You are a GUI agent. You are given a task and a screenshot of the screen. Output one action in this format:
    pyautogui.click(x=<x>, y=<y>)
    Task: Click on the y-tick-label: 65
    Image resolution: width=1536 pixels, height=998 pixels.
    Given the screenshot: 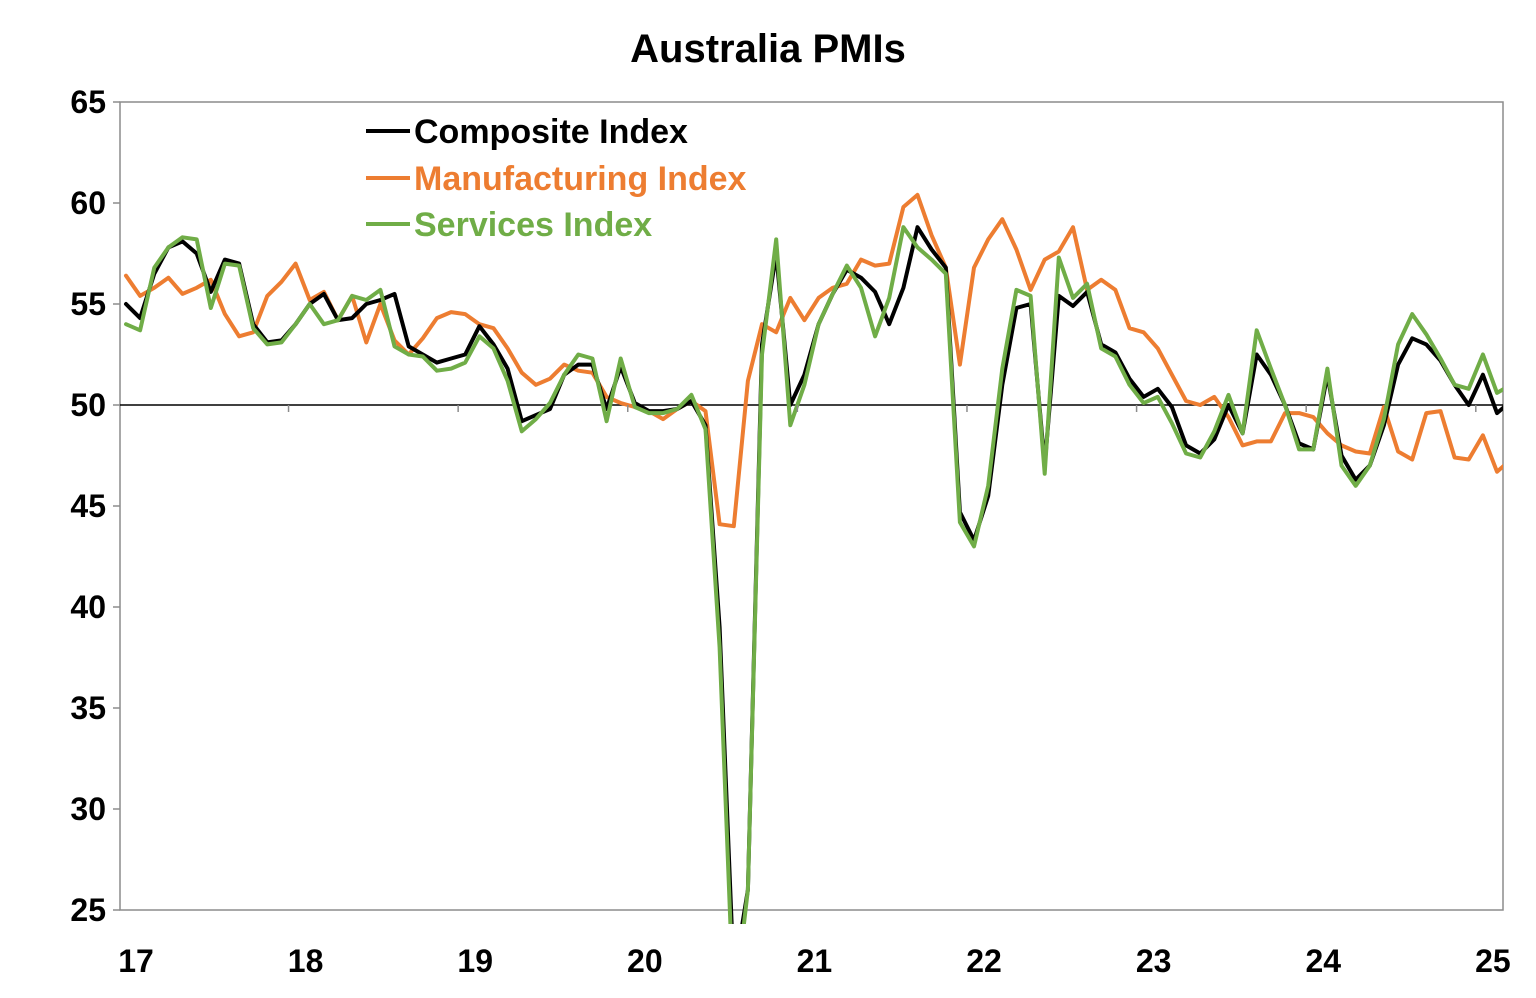 What is the action you would take?
    pyautogui.click(x=88, y=102)
    